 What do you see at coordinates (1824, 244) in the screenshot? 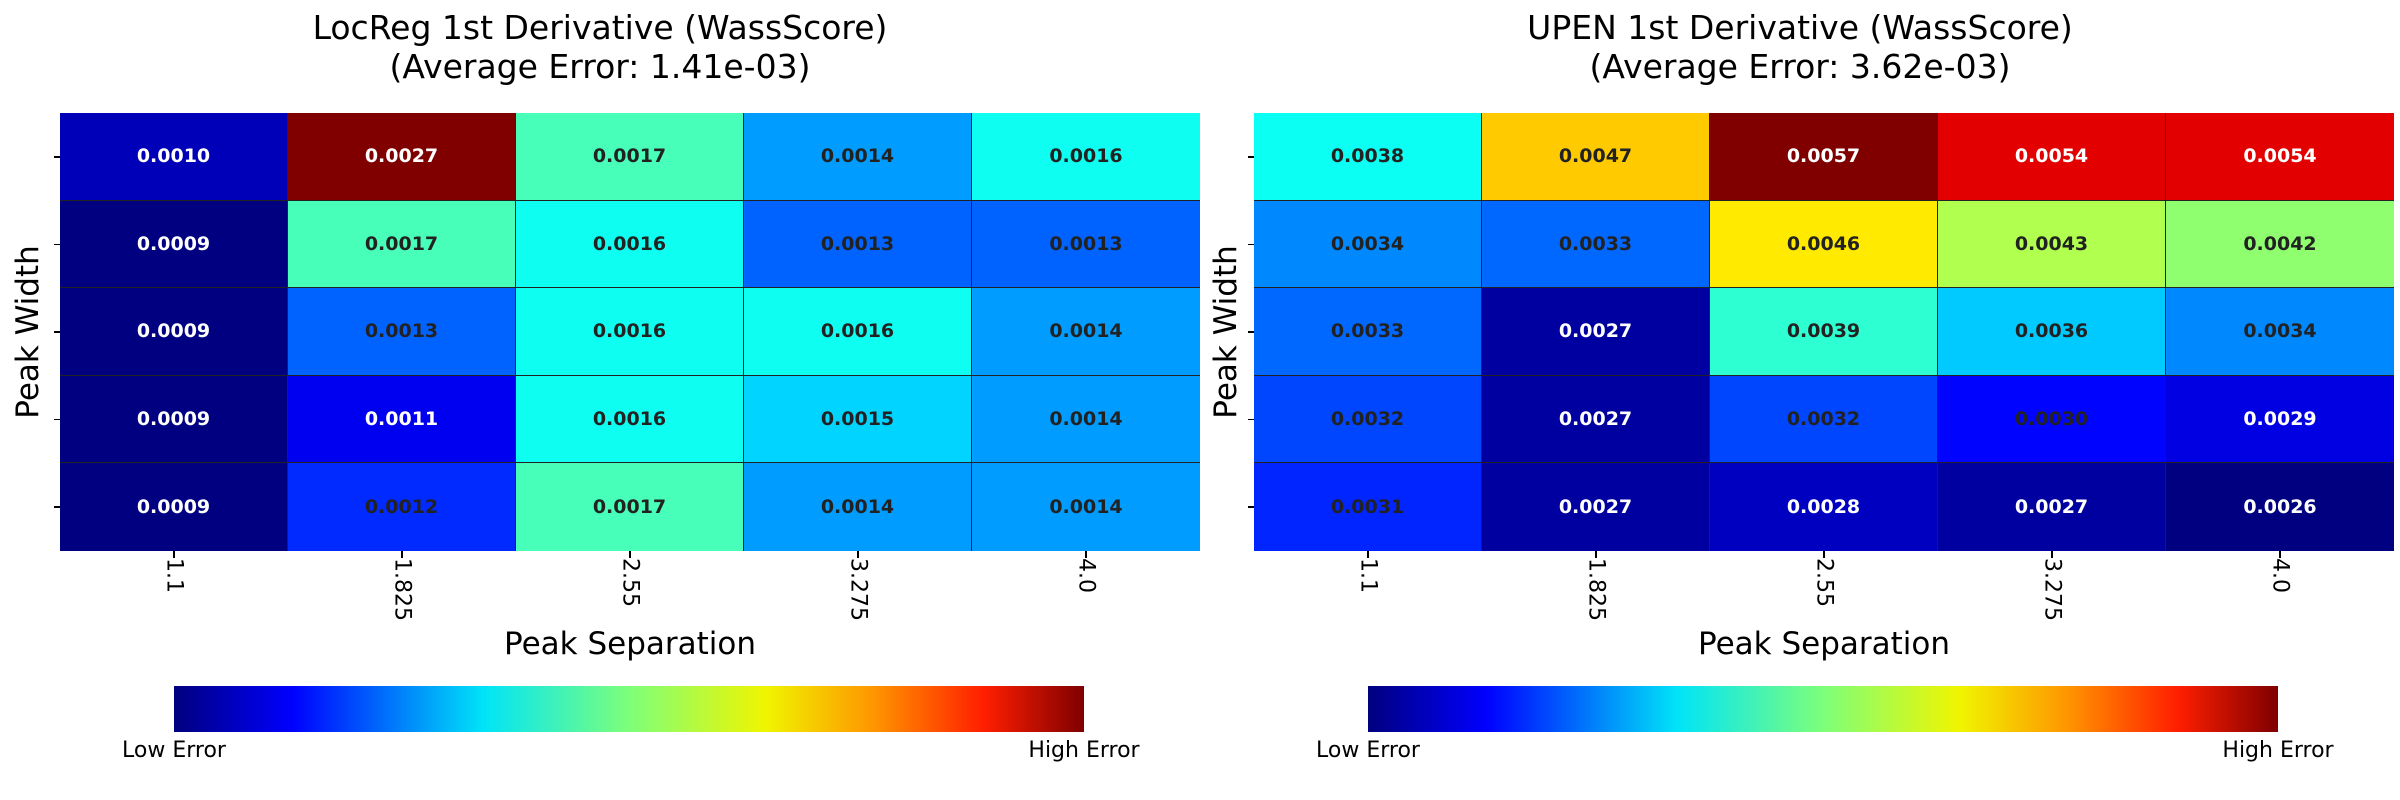
I see `heatmap-cell: 0.0046` at bounding box center [1824, 244].